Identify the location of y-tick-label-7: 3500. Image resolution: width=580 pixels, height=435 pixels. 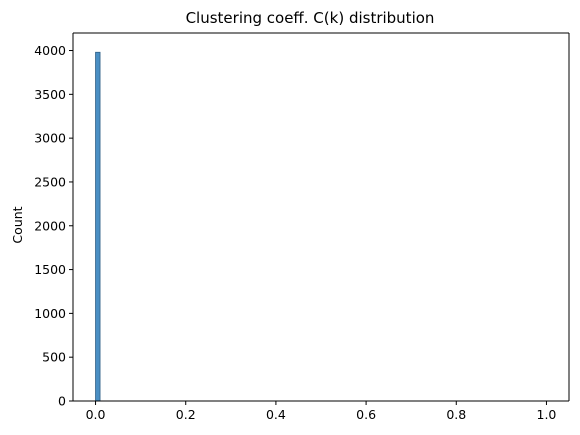
(50, 94).